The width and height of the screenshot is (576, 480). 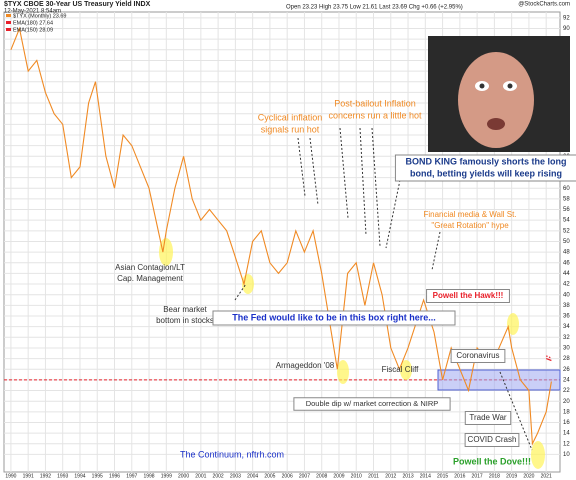 I want to click on x-tick-label: 2000, so click(x=183, y=476).